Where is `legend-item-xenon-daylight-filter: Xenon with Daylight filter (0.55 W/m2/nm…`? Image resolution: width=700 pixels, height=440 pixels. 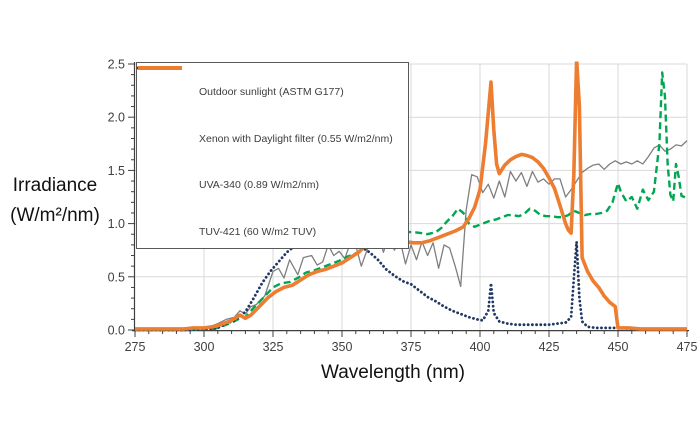
legend-item-xenon-daylight-filter: Xenon with Daylight filter (0.55 W/m2/nm… is located at coordinates (273, 114).